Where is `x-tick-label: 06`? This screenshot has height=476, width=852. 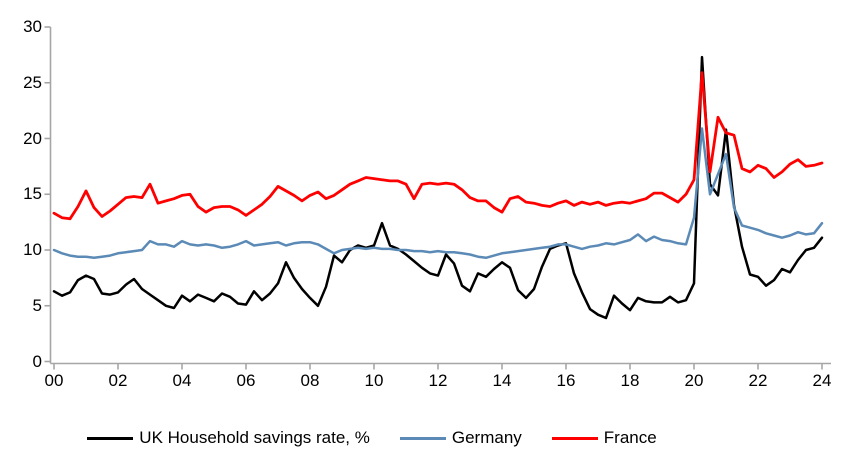 x-tick-label: 06 is located at coordinates (246, 380).